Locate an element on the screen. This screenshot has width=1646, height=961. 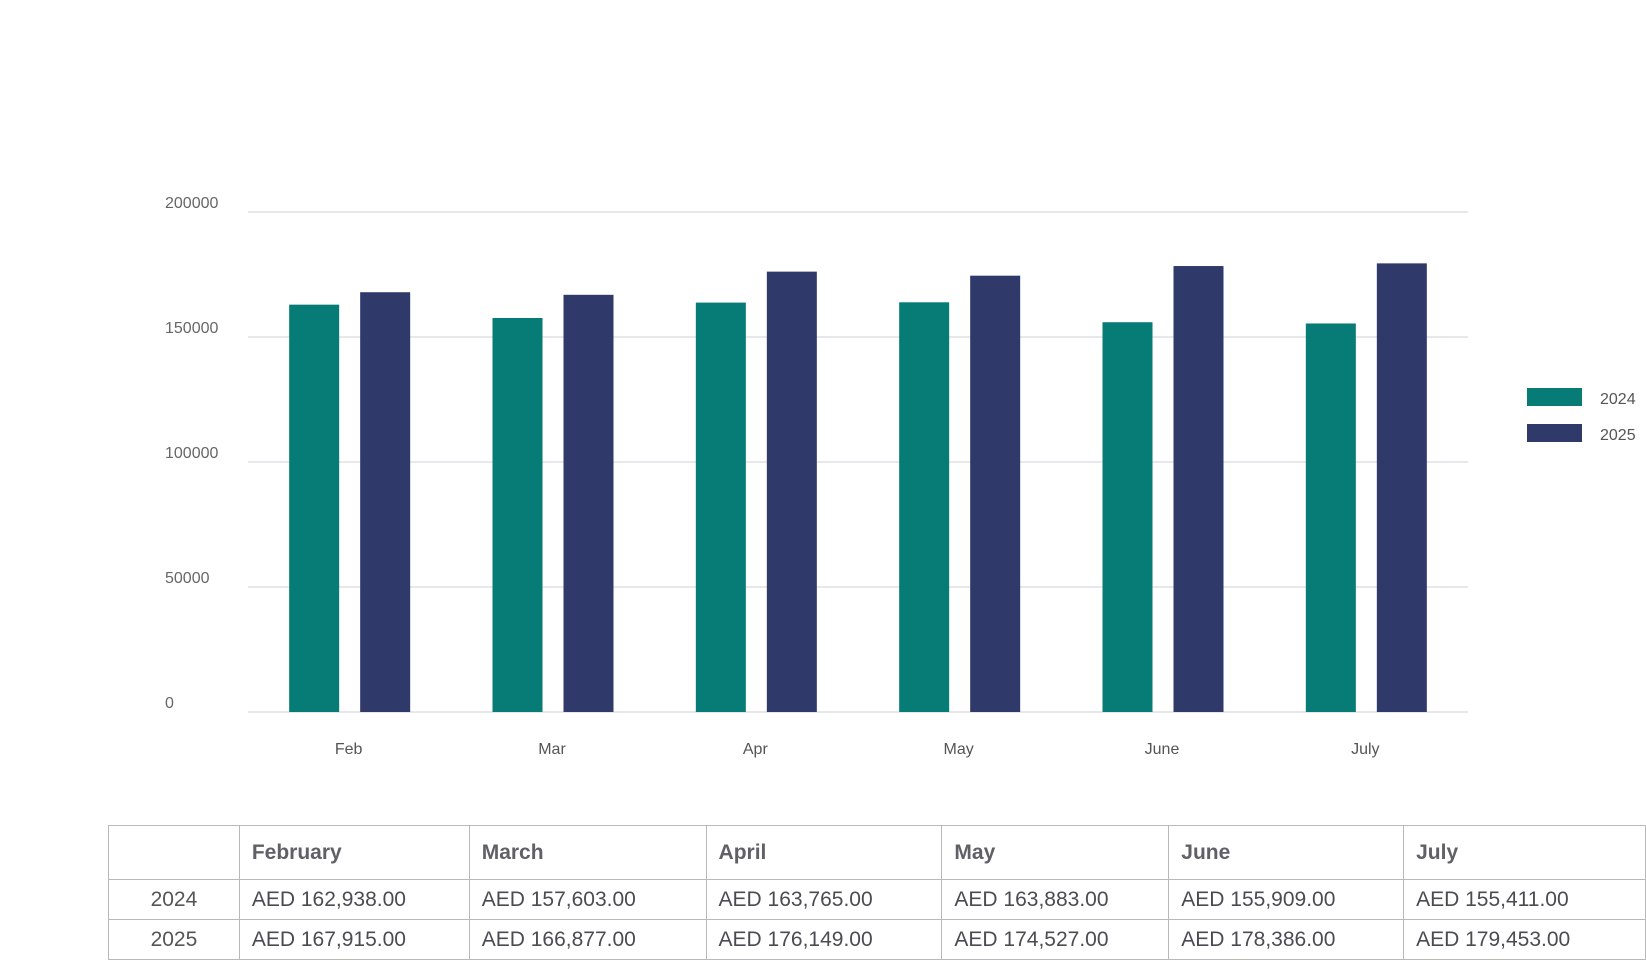
y-tick-label: 100000 is located at coordinates (191, 453).